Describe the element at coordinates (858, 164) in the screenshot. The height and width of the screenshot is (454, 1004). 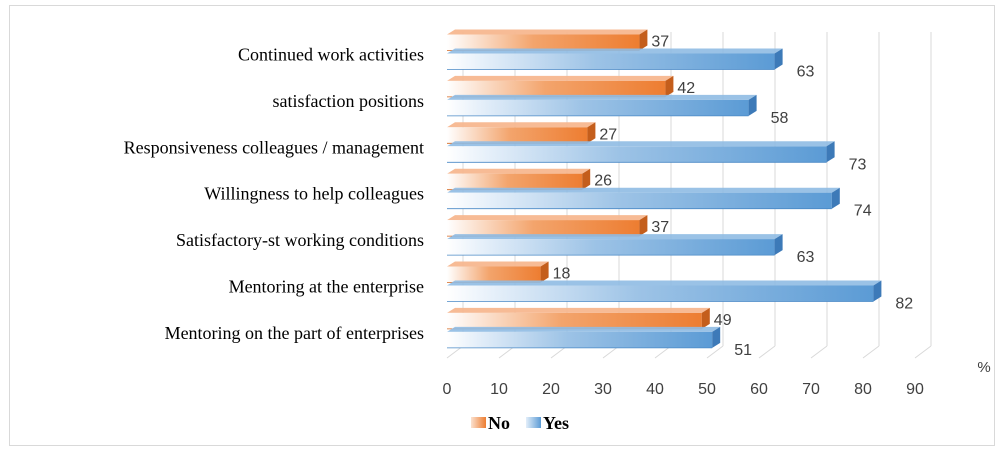
I see `data-label: 73` at that location.